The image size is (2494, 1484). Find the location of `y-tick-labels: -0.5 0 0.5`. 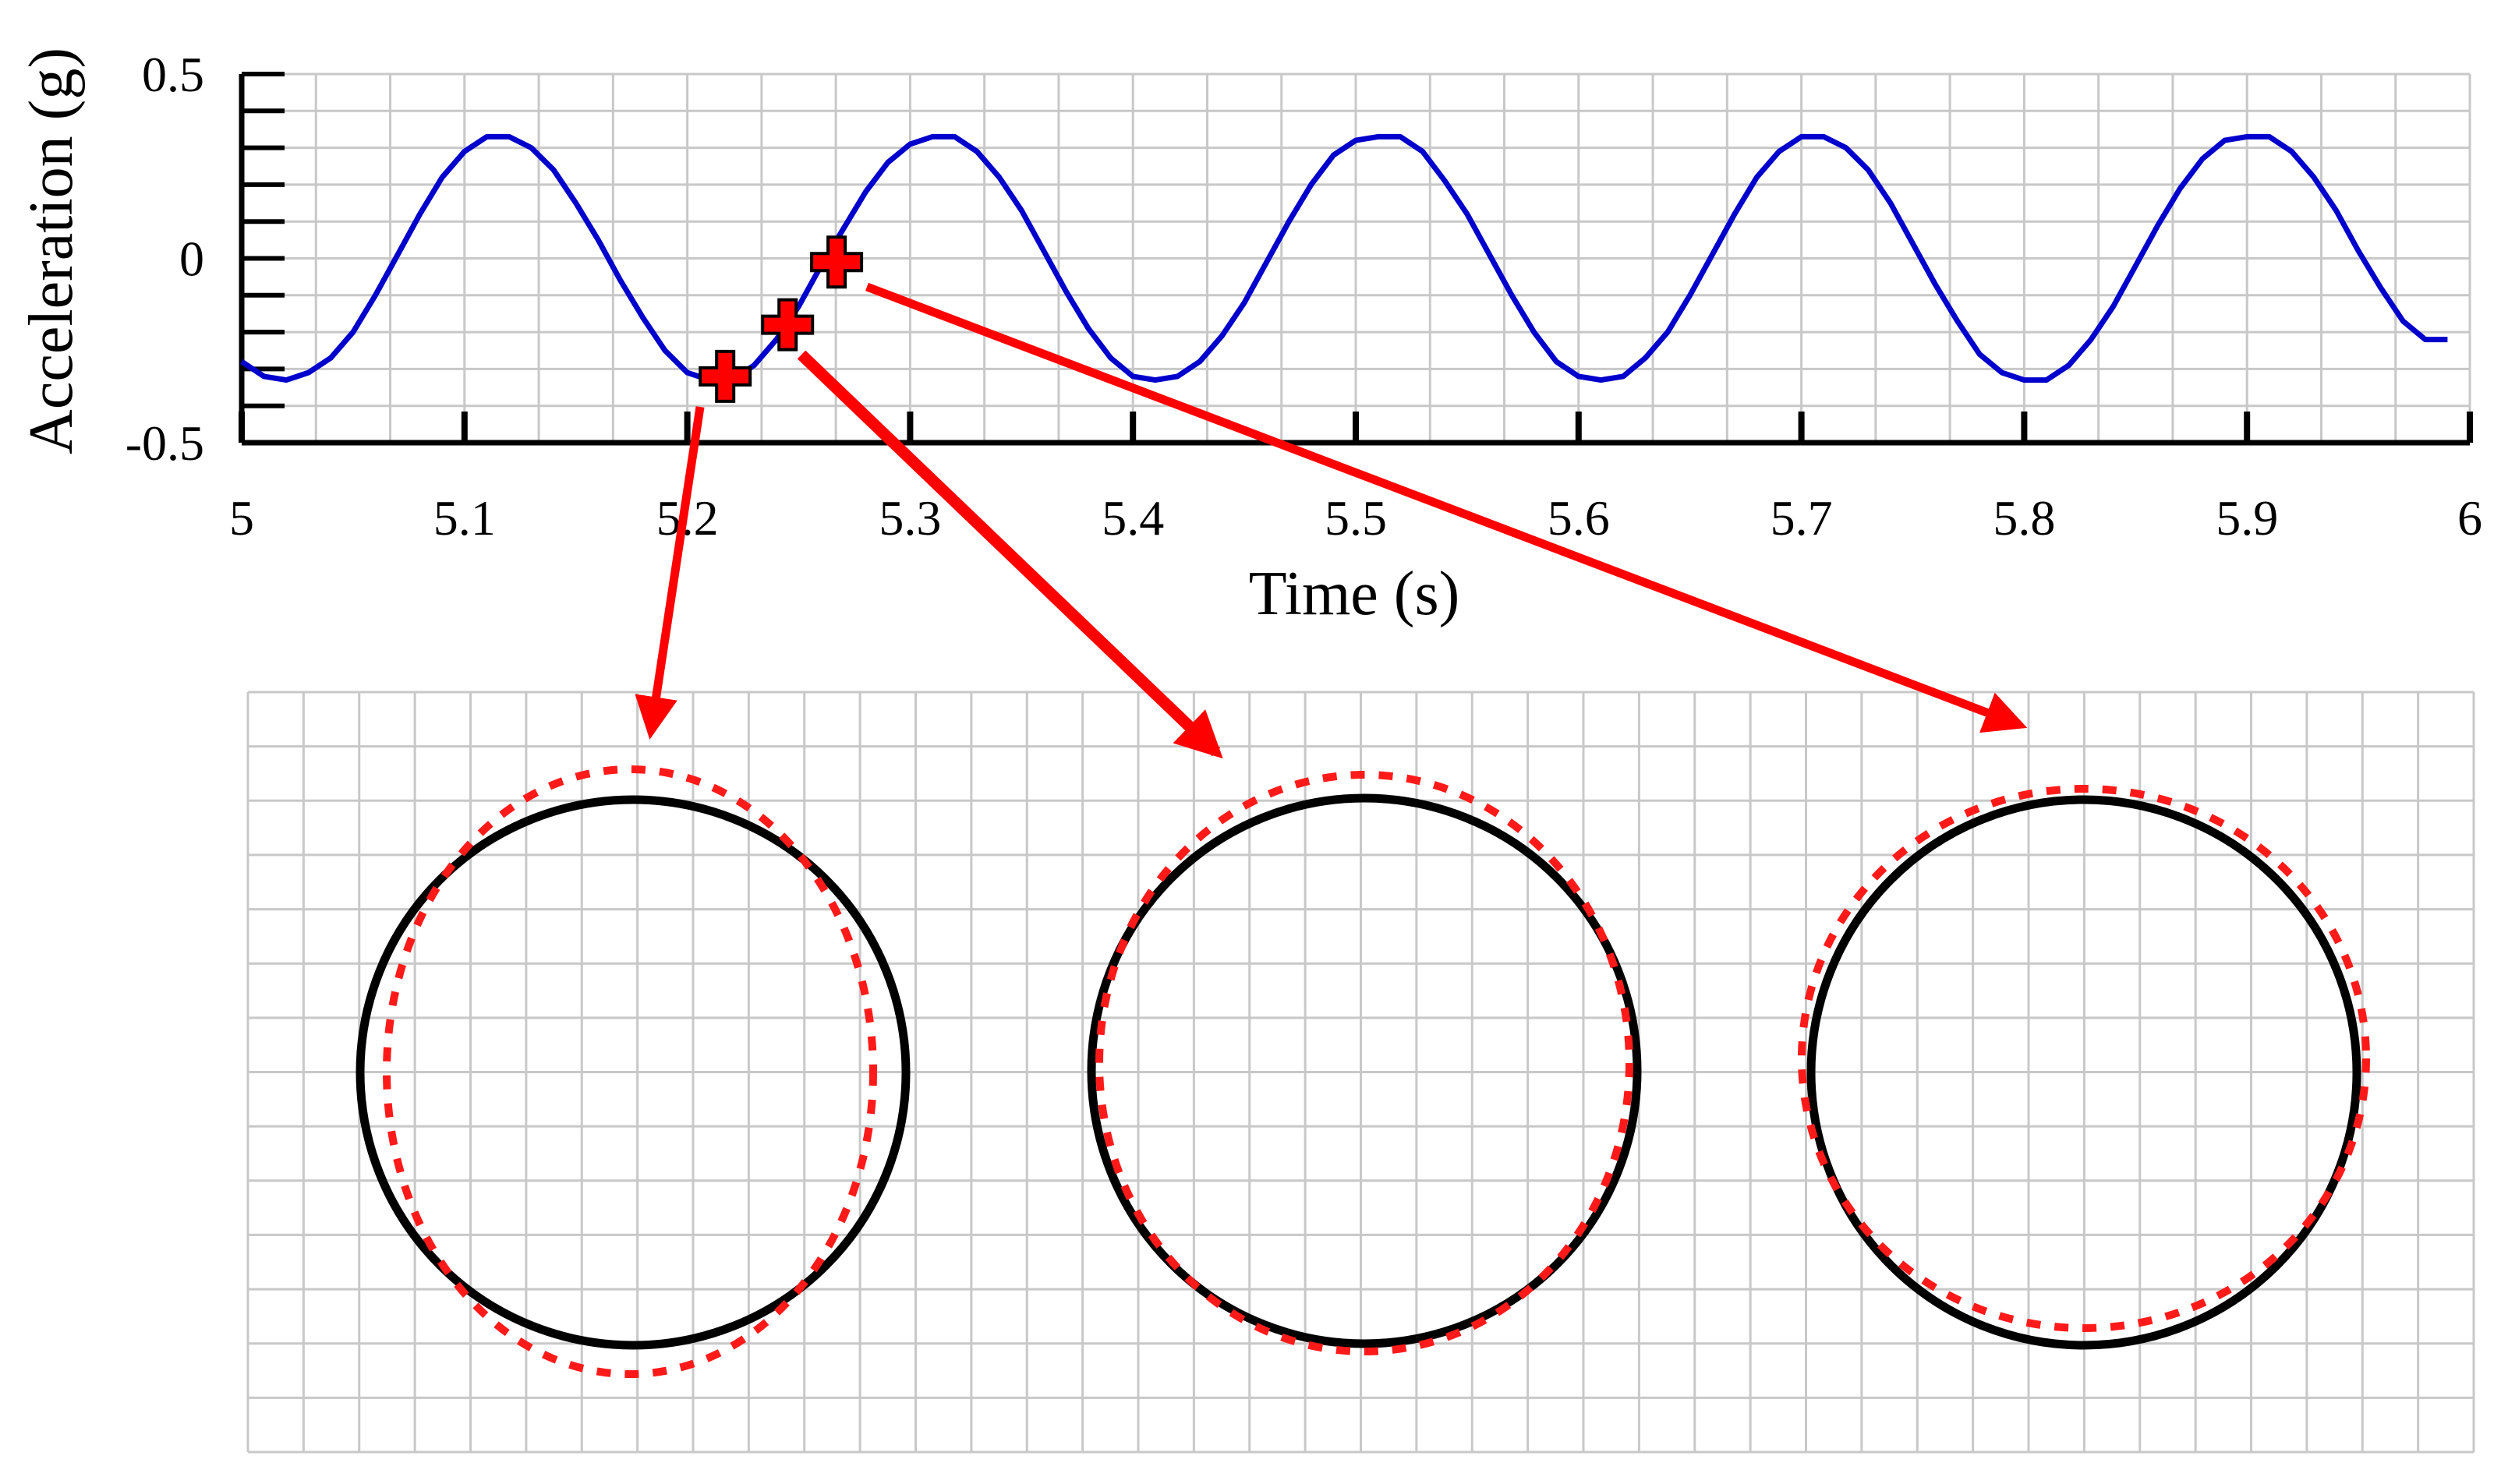

y-tick-labels: -0.5 0 0.5 is located at coordinates (165, 259).